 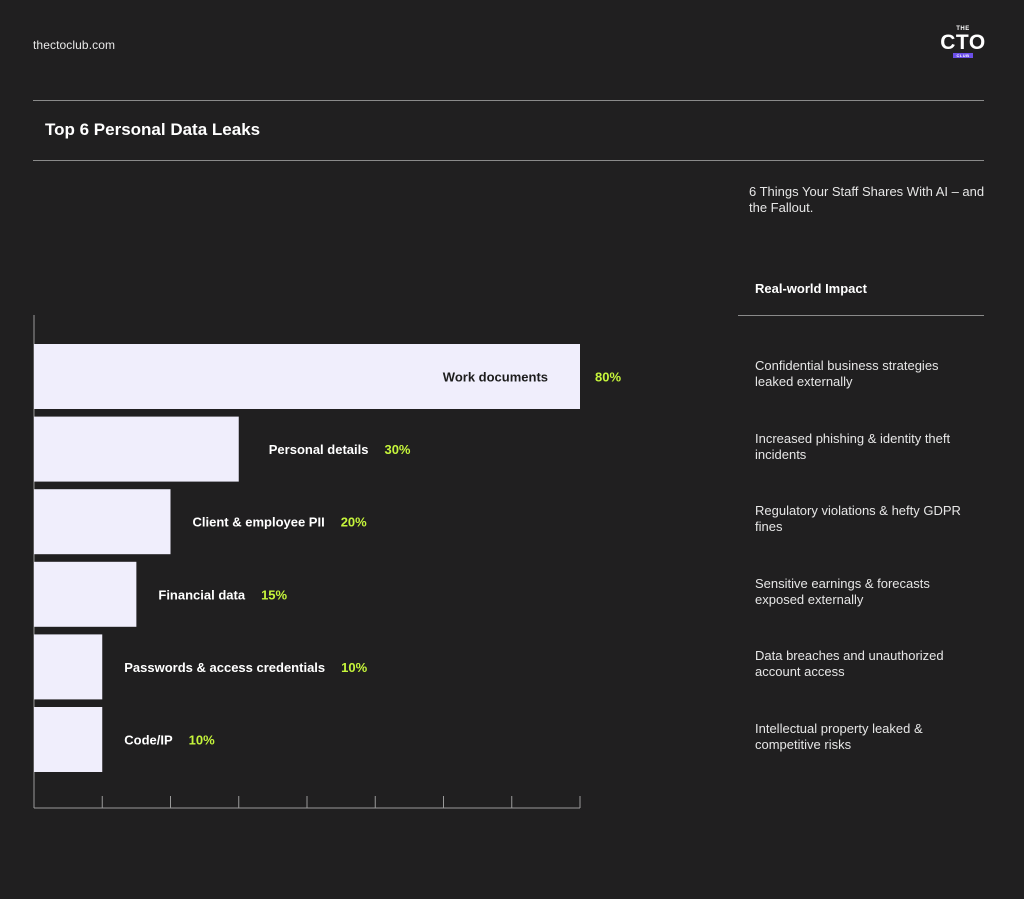 What do you see at coordinates (508, 160) in the screenshot?
I see `title-divider` at bounding box center [508, 160].